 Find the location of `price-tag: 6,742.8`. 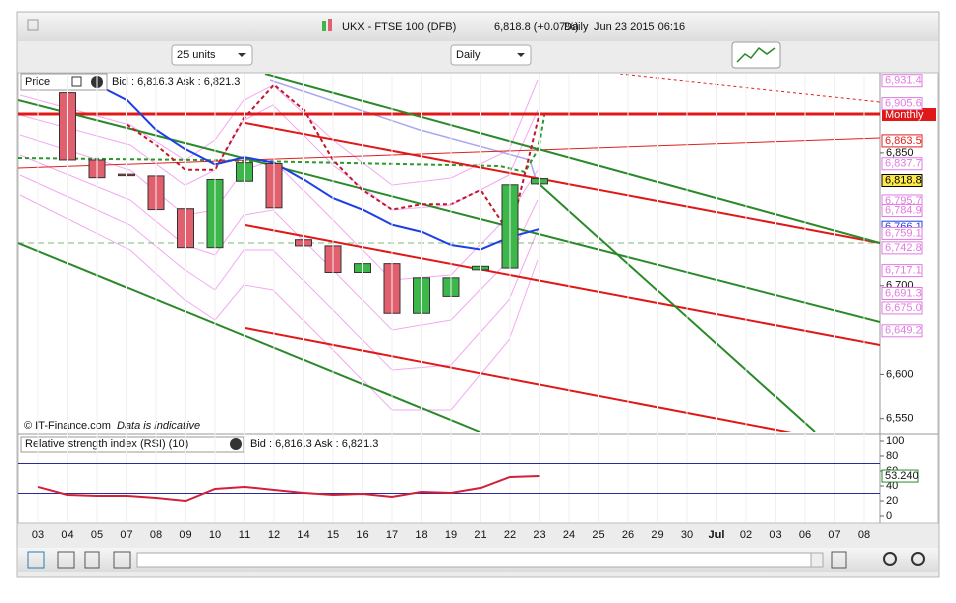

price-tag: 6,742.8 is located at coordinates (903, 248).